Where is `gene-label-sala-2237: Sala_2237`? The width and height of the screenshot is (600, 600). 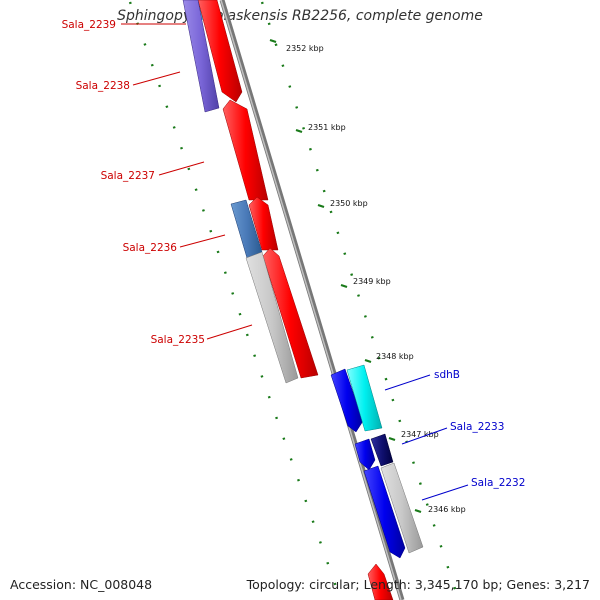 gene-label-sala-2237: Sala_2237 is located at coordinates (128, 176).